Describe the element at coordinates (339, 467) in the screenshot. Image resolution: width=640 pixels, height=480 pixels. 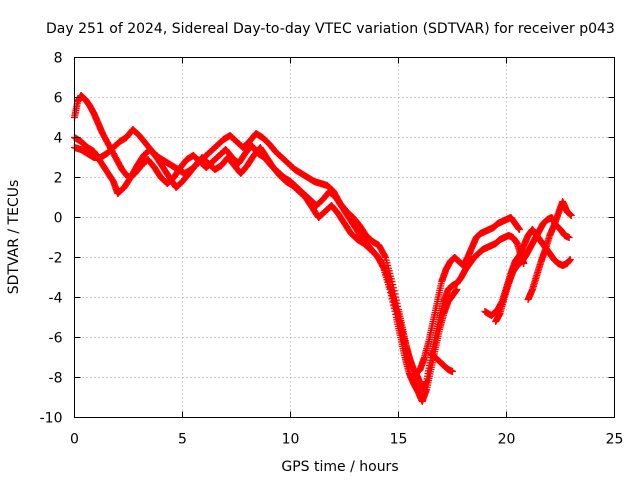
I see `x-axis-label: GPS time / hours` at that location.